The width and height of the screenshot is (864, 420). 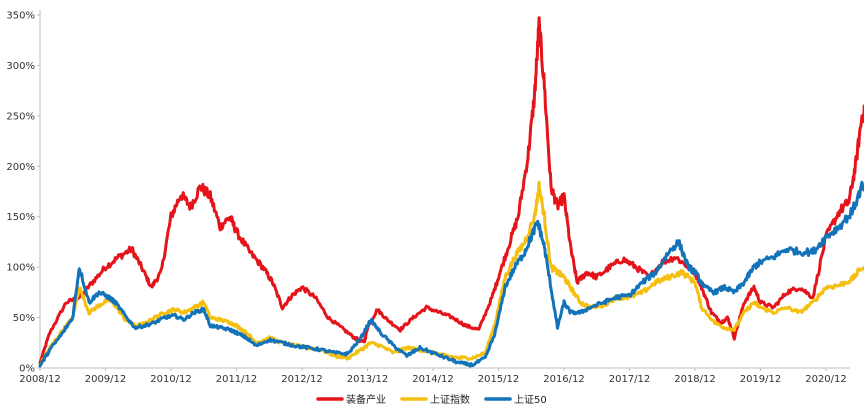 What do you see at coordinates (499, 379) in the screenshot?
I see `x-tick-label: 2015/12` at bounding box center [499, 379].